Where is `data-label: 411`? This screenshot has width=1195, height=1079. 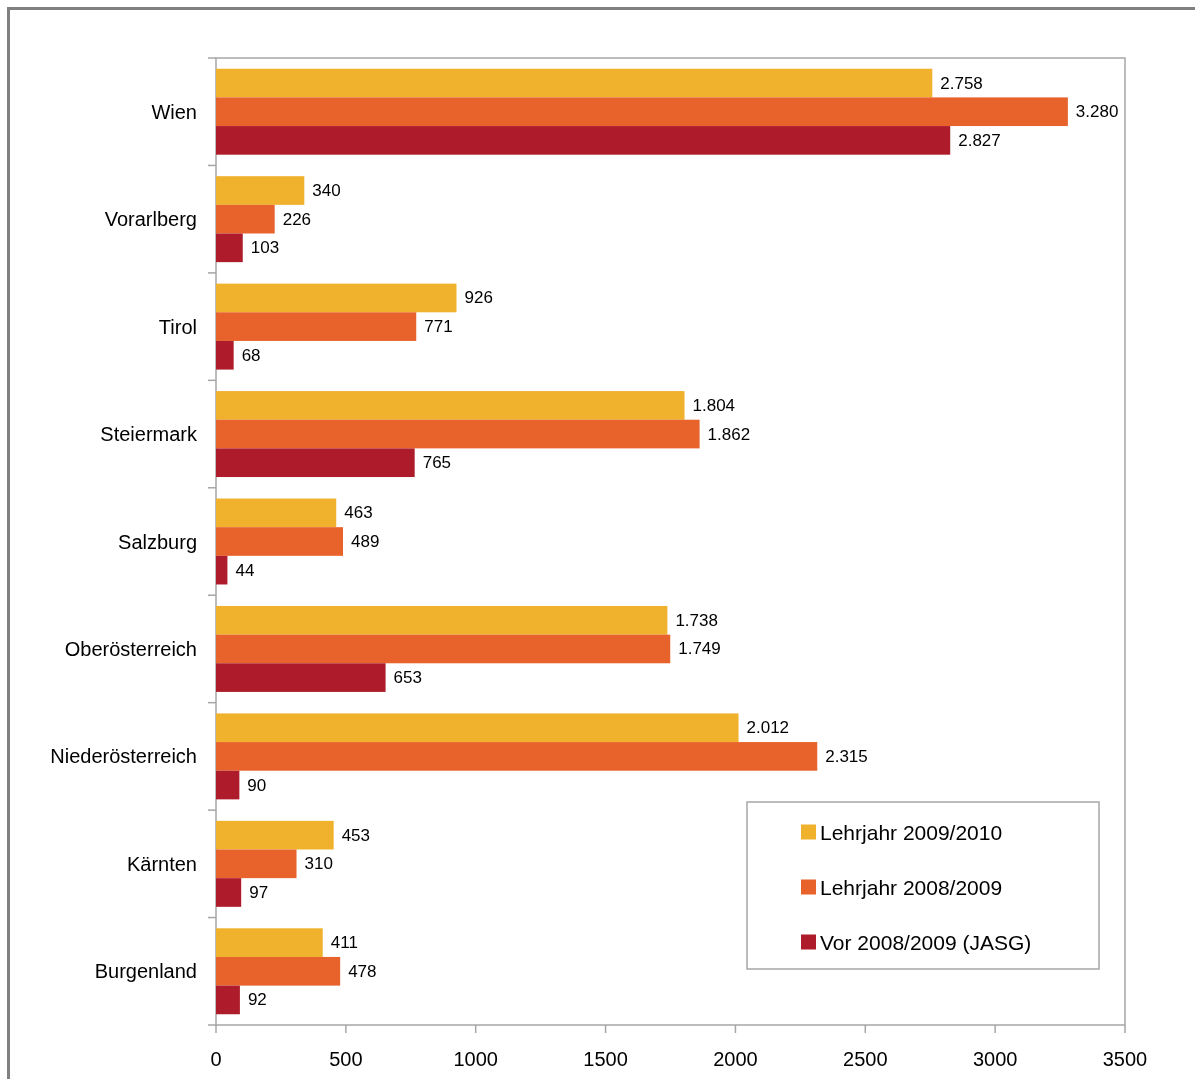
data-label: 411 is located at coordinates (344, 943).